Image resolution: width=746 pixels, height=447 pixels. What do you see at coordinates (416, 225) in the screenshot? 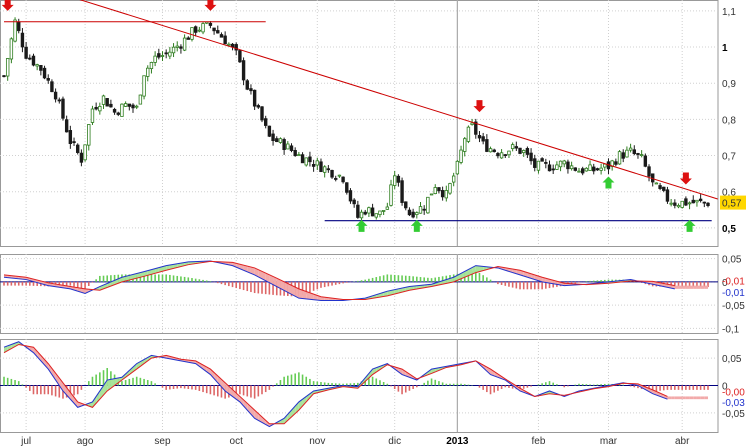
I see `buy-signal-arrow` at bounding box center [416, 225].